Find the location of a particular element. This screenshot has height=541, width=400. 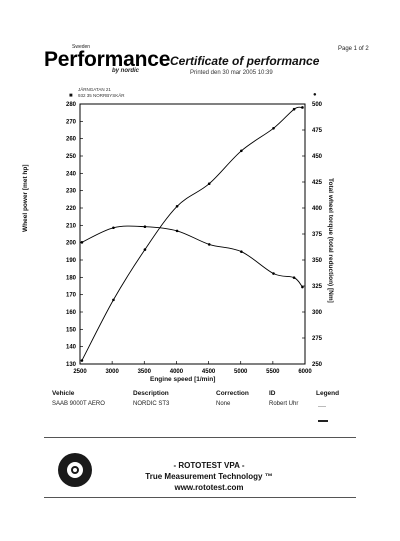

y-tick-label: 200 is located at coordinates (71, 244).